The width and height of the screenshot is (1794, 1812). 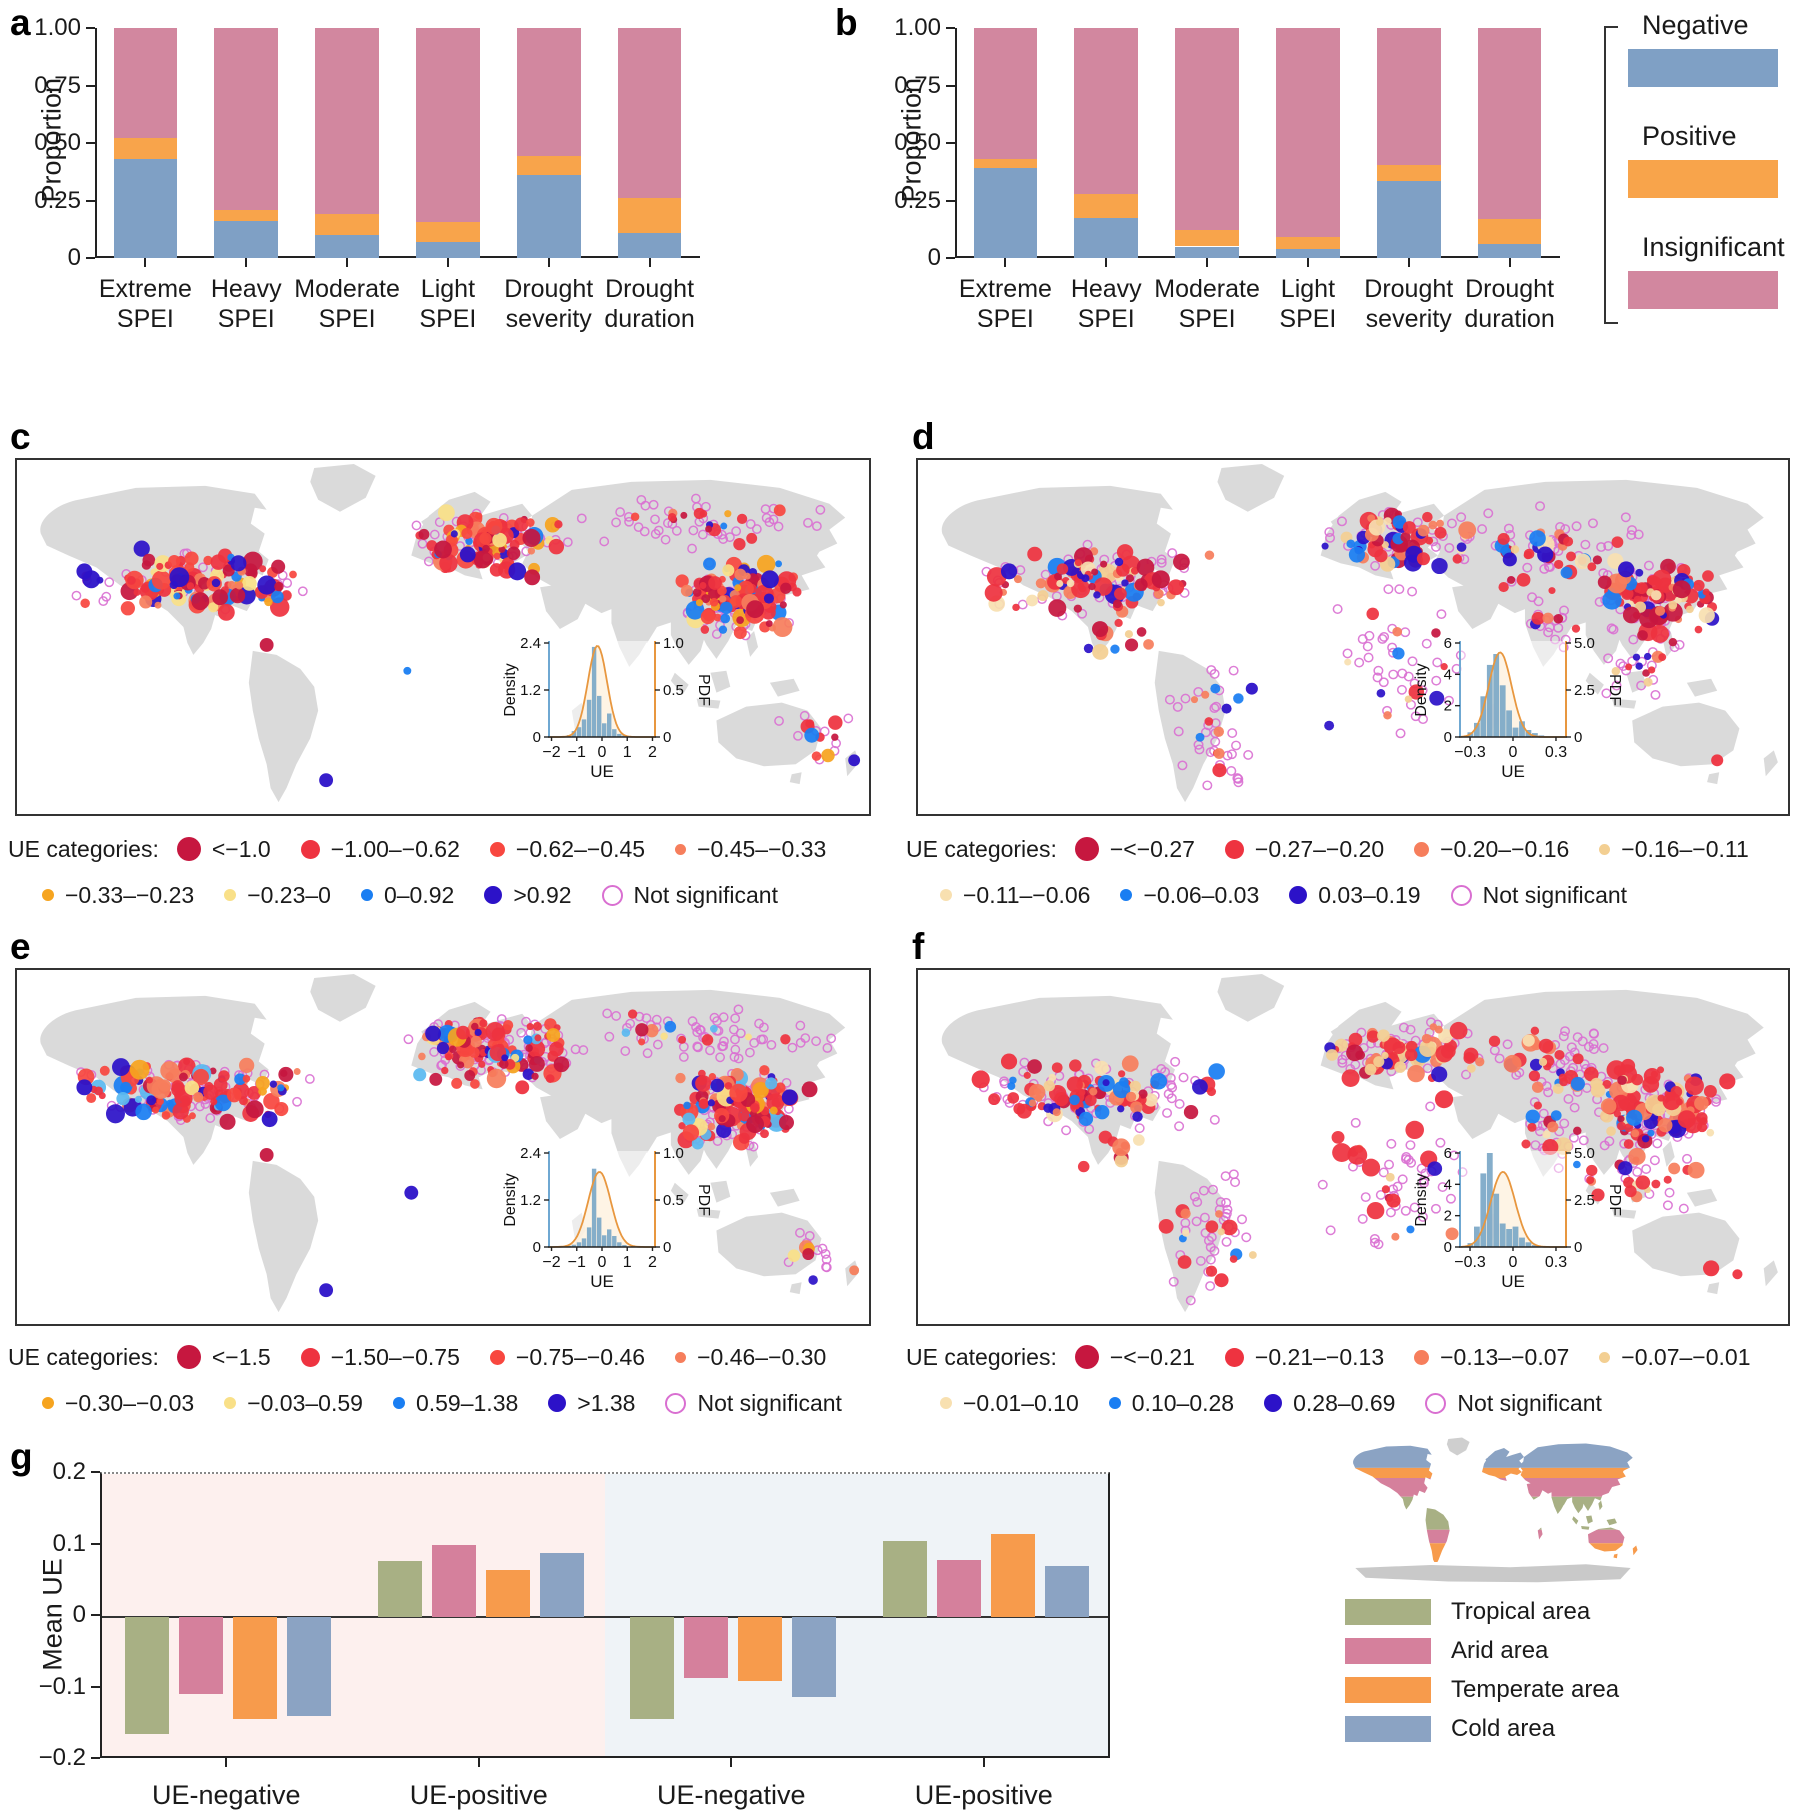 I want to click on x-category-label: Light SPEI, so click(x=448, y=304).